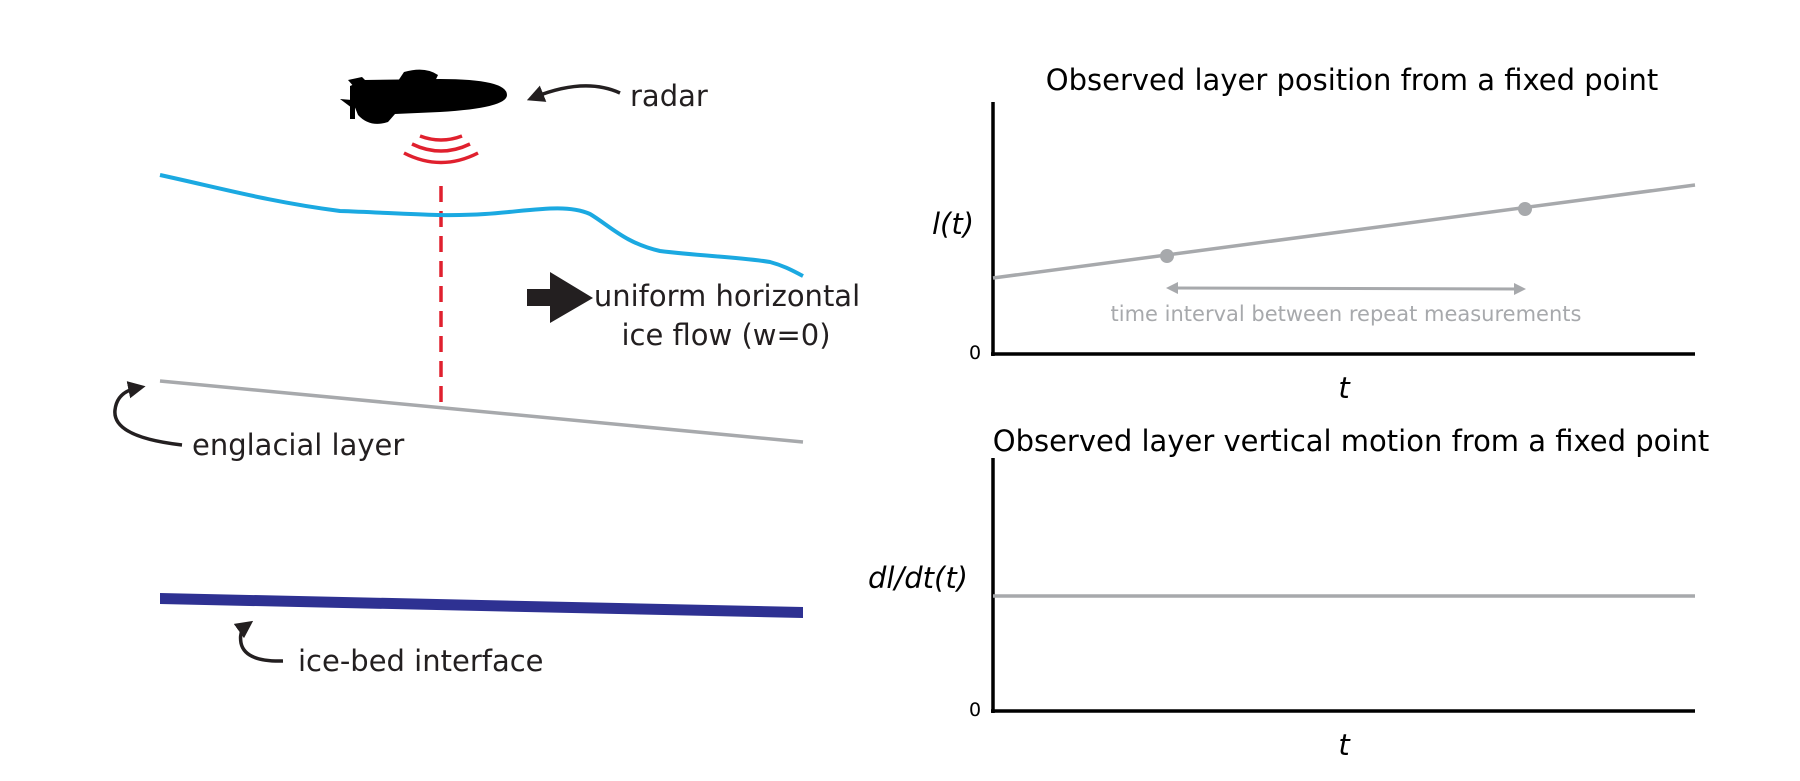 Image resolution: width=1800 pixels, height=781 pixels. Describe the element at coordinates (1344, 388) in the screenshot. I see `chart1-x-label: t` at that location.